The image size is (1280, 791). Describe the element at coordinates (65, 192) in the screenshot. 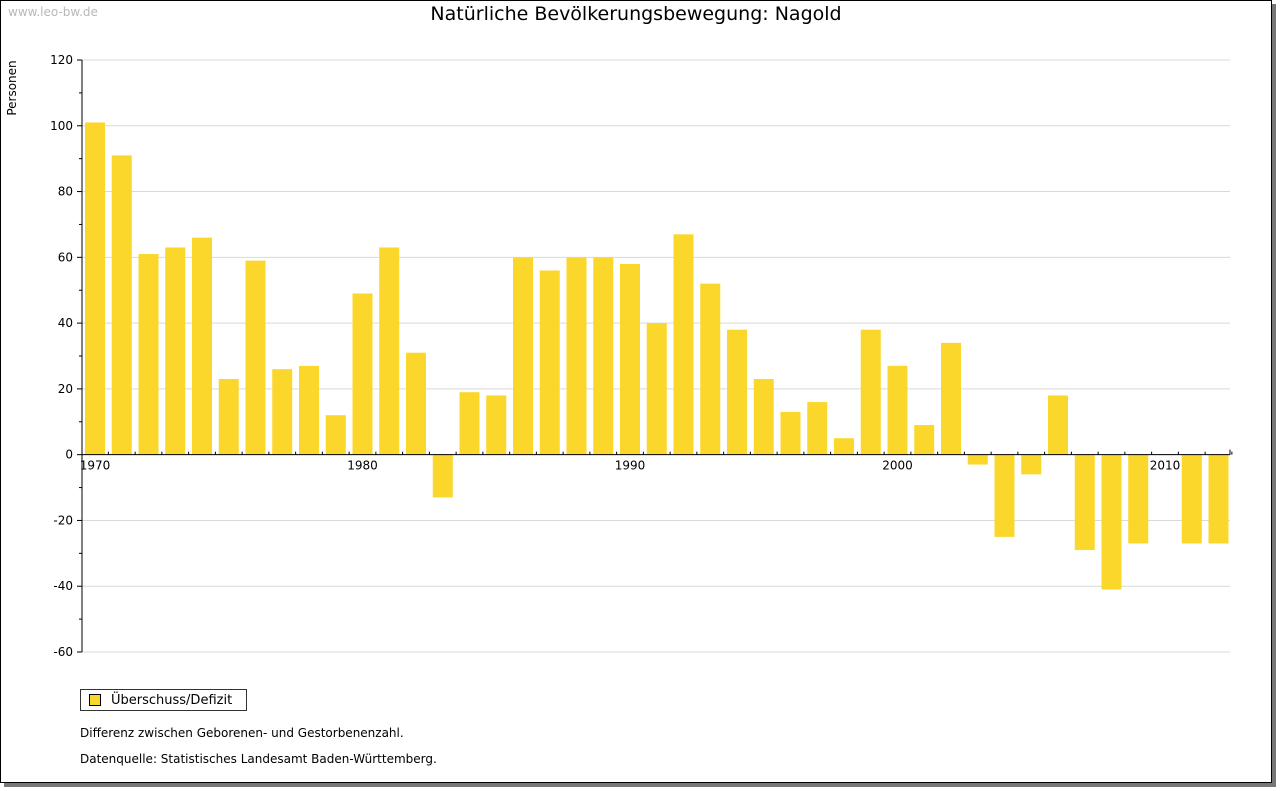

I see `y-tick-label: 80` at that location.